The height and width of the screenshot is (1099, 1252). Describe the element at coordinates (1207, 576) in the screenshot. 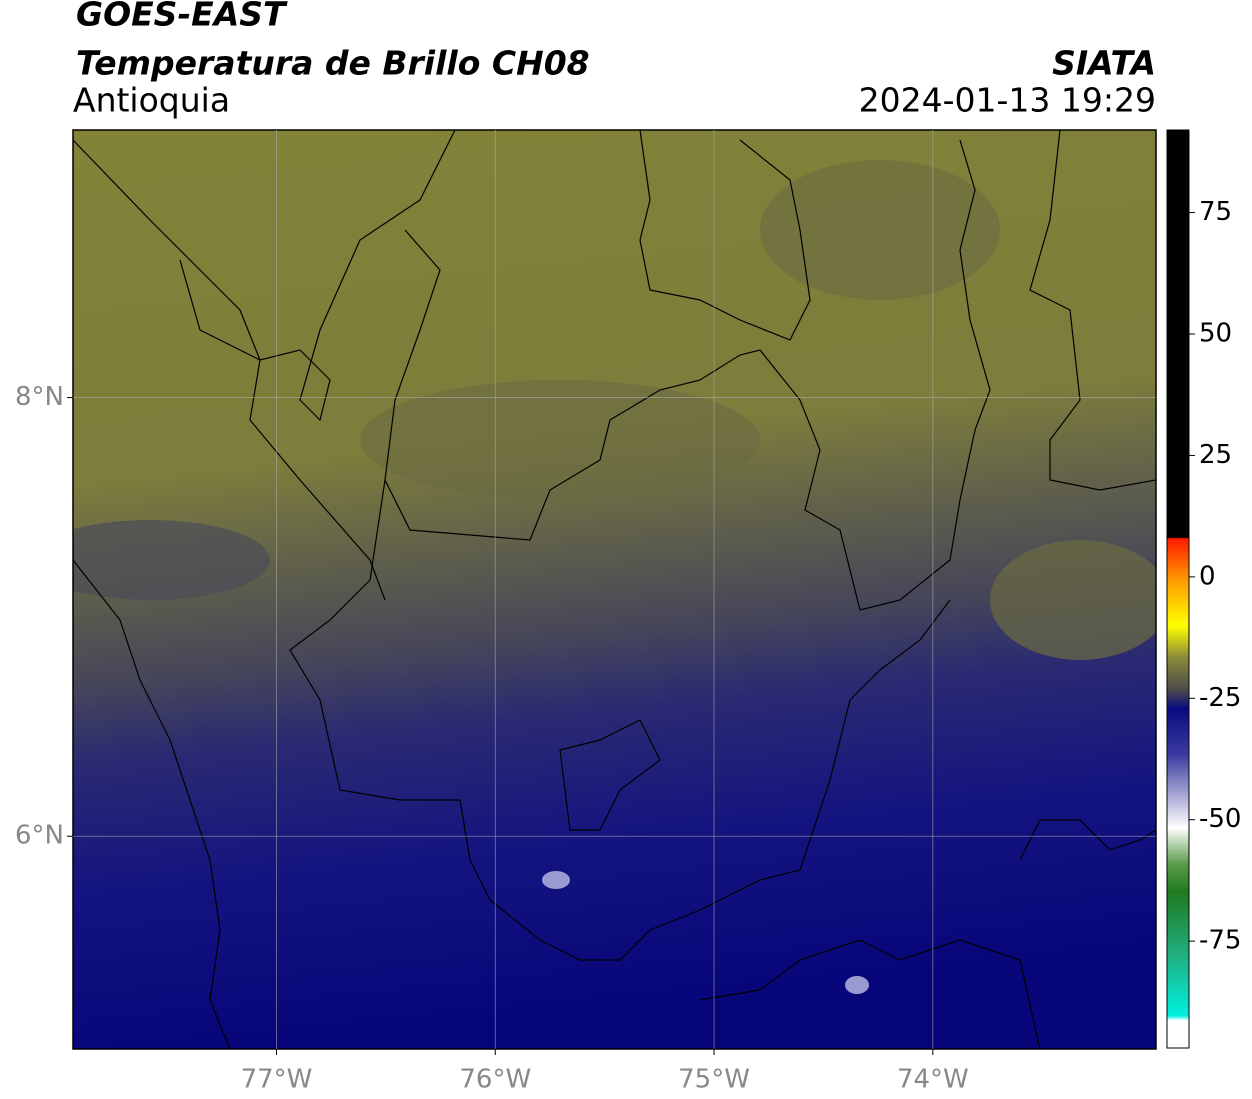

I see `colorbar-label: 0` at that location.